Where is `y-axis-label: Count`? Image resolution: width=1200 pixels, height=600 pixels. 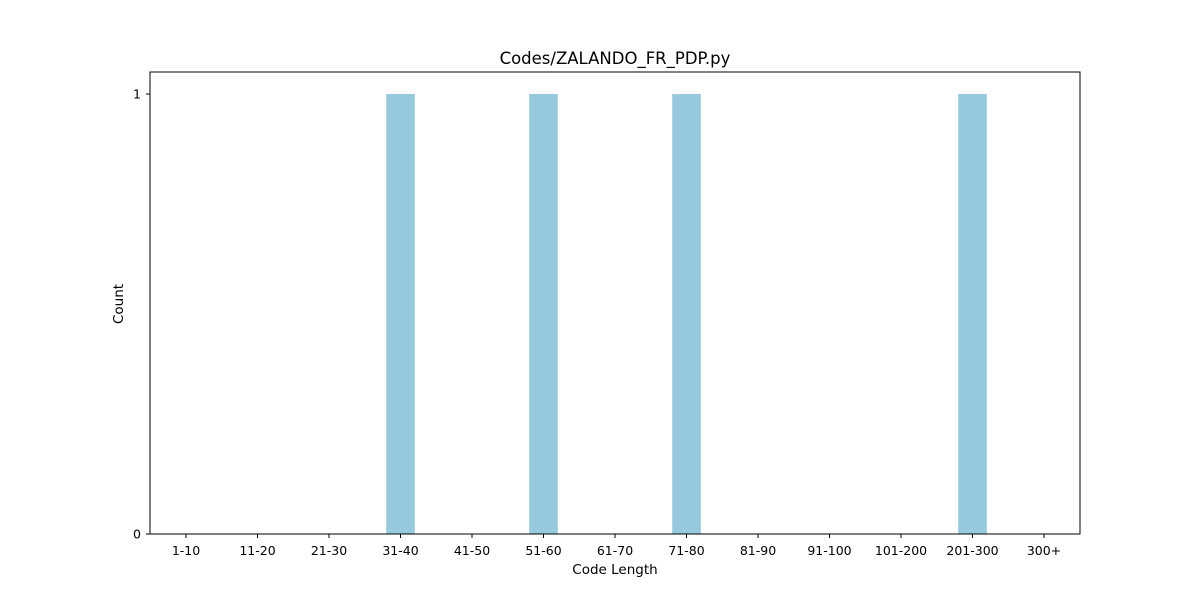 y-axis-label: Count is located at coordinates (119, 304).